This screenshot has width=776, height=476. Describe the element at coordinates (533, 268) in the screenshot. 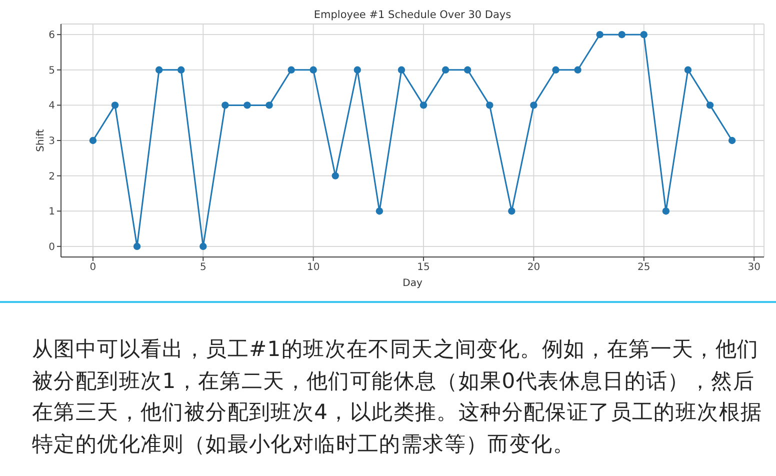

I see `x-tick-label: 20` at that location.